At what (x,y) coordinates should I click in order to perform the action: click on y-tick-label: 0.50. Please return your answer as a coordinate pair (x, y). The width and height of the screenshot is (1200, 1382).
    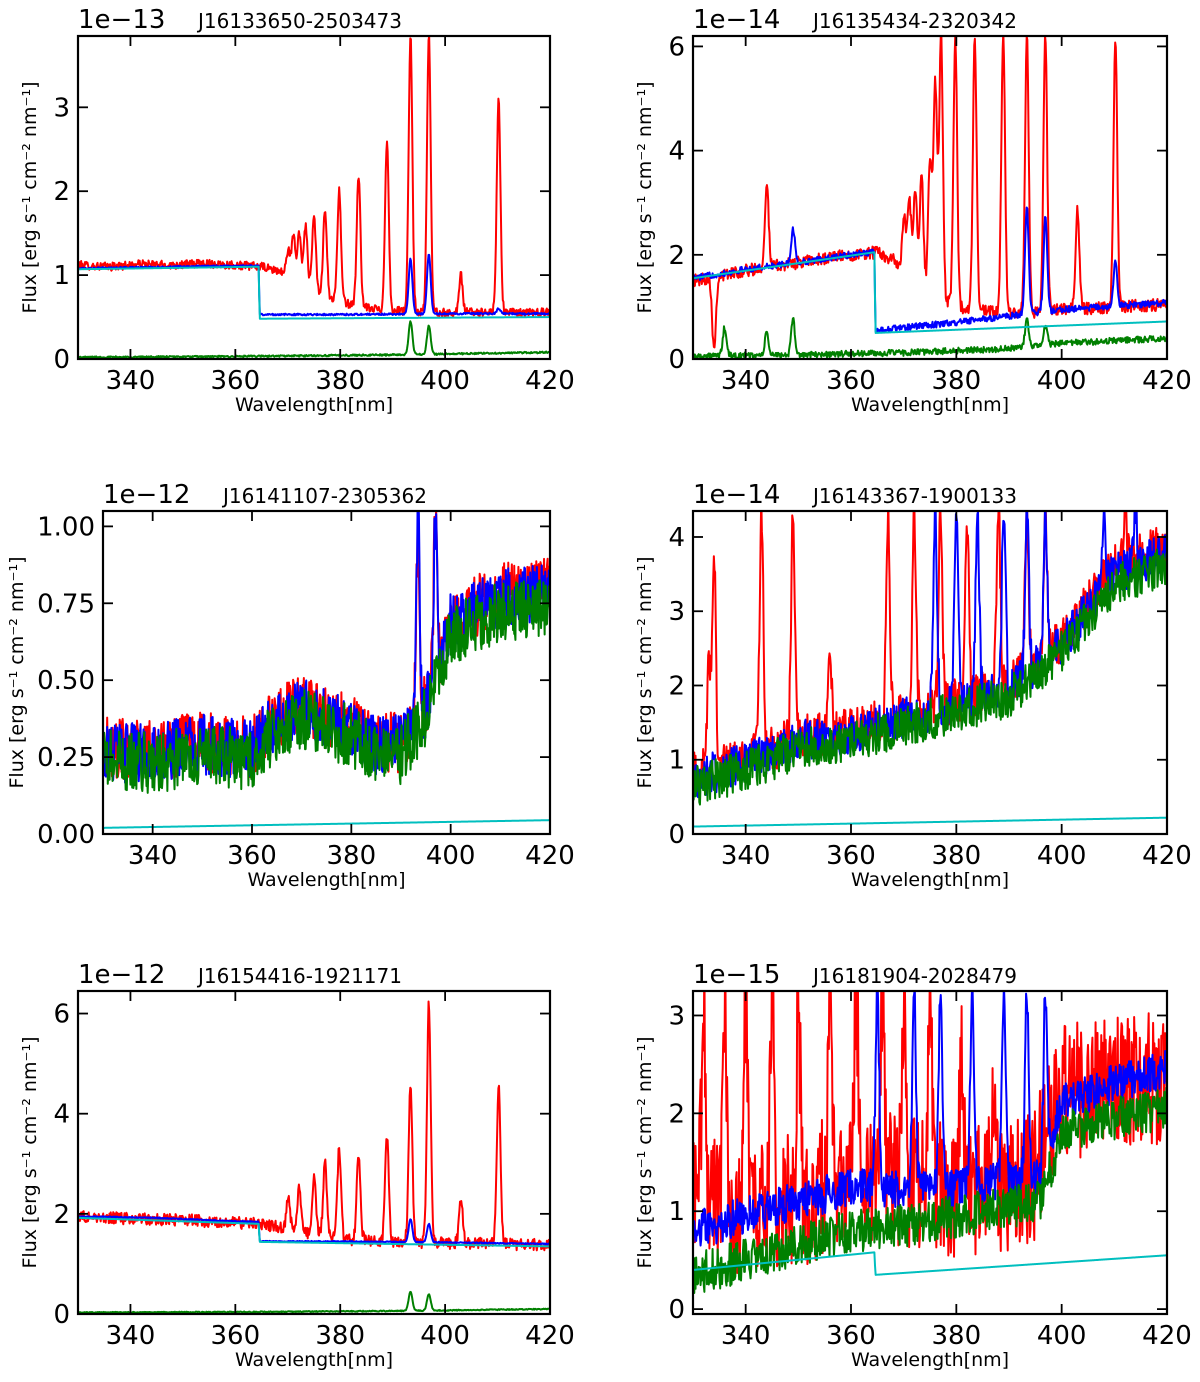
    Looking at the image, I should click on (66, 681).